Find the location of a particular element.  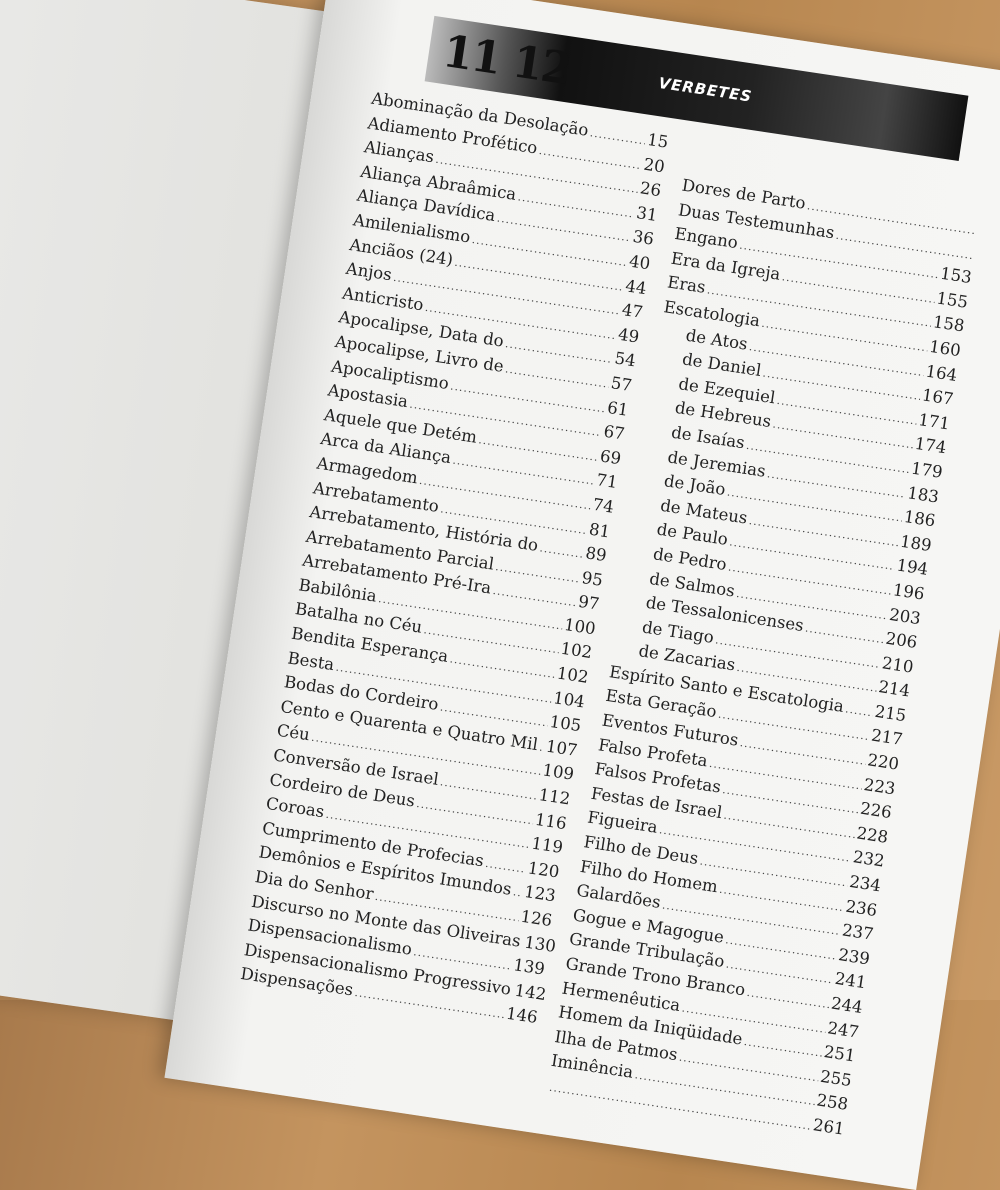

entry-page: 223 is located at coordinates (879, 786).